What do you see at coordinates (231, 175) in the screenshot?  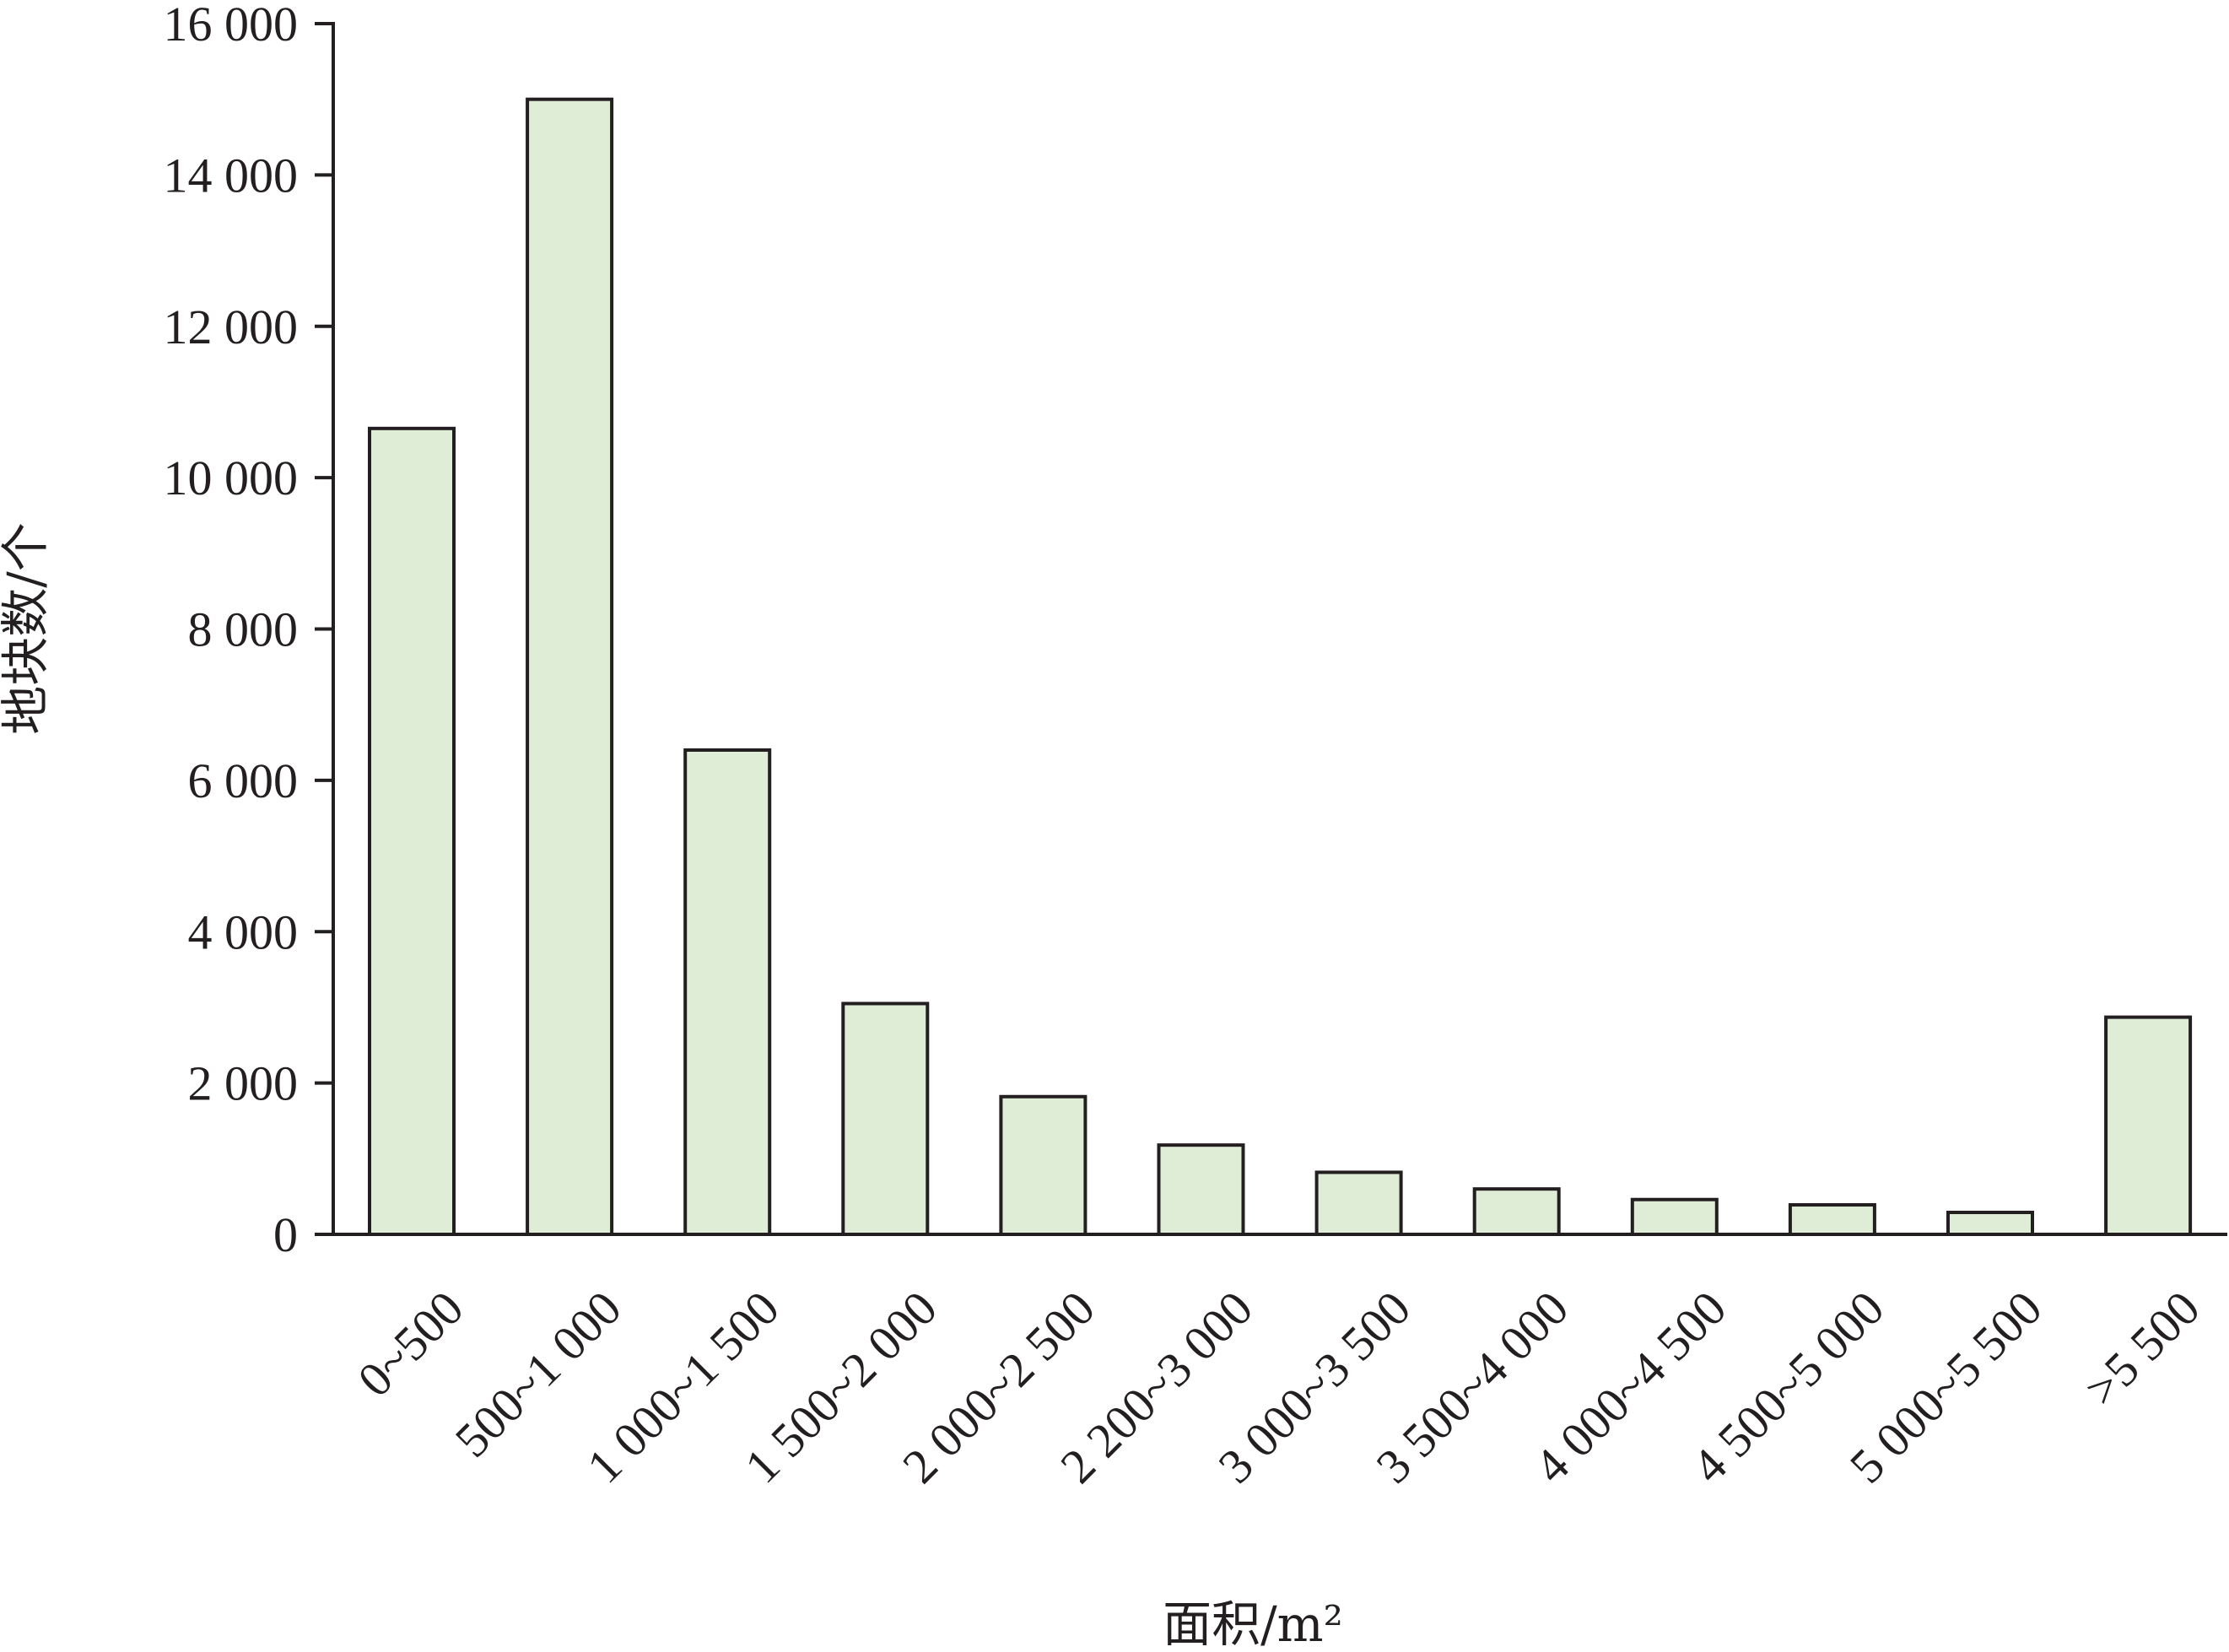 I see `y-tick-label: 14 000` at bounding box center [231, 175].